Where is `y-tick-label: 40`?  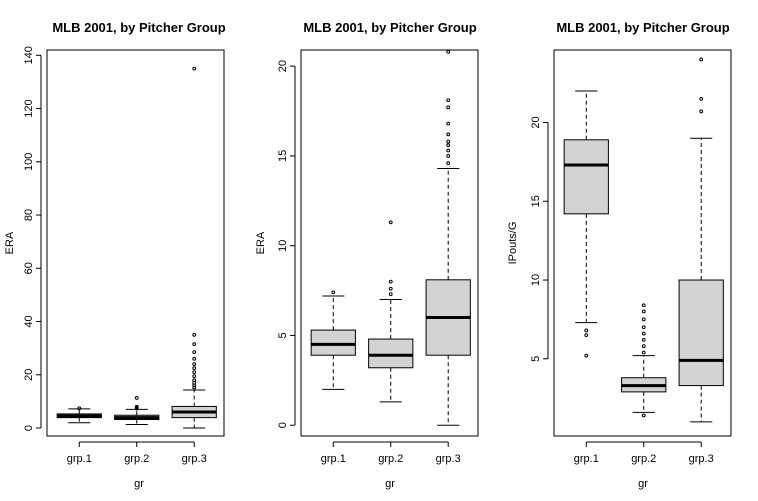
y-tick-label: 40 is located at coordinates (29, 321).